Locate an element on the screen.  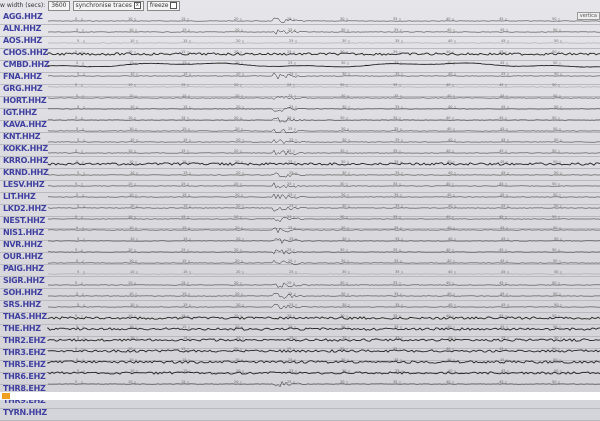
freeze-toggle: freeze is located at coordinates (164, 6).